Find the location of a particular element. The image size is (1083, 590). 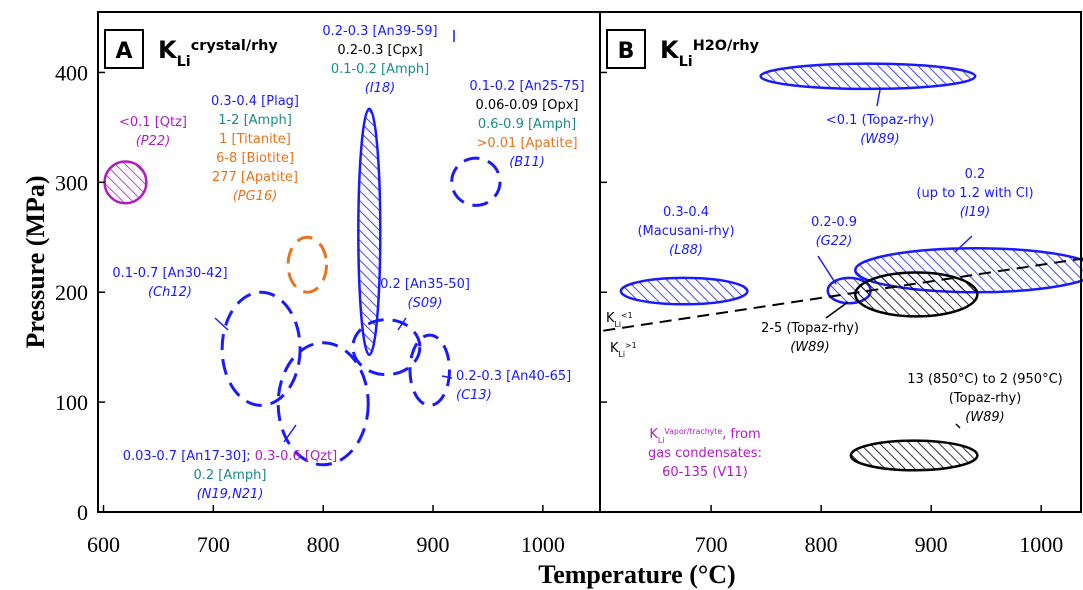

text-segment: 0.2 [An35-50] is located at coordinates (425, 284).